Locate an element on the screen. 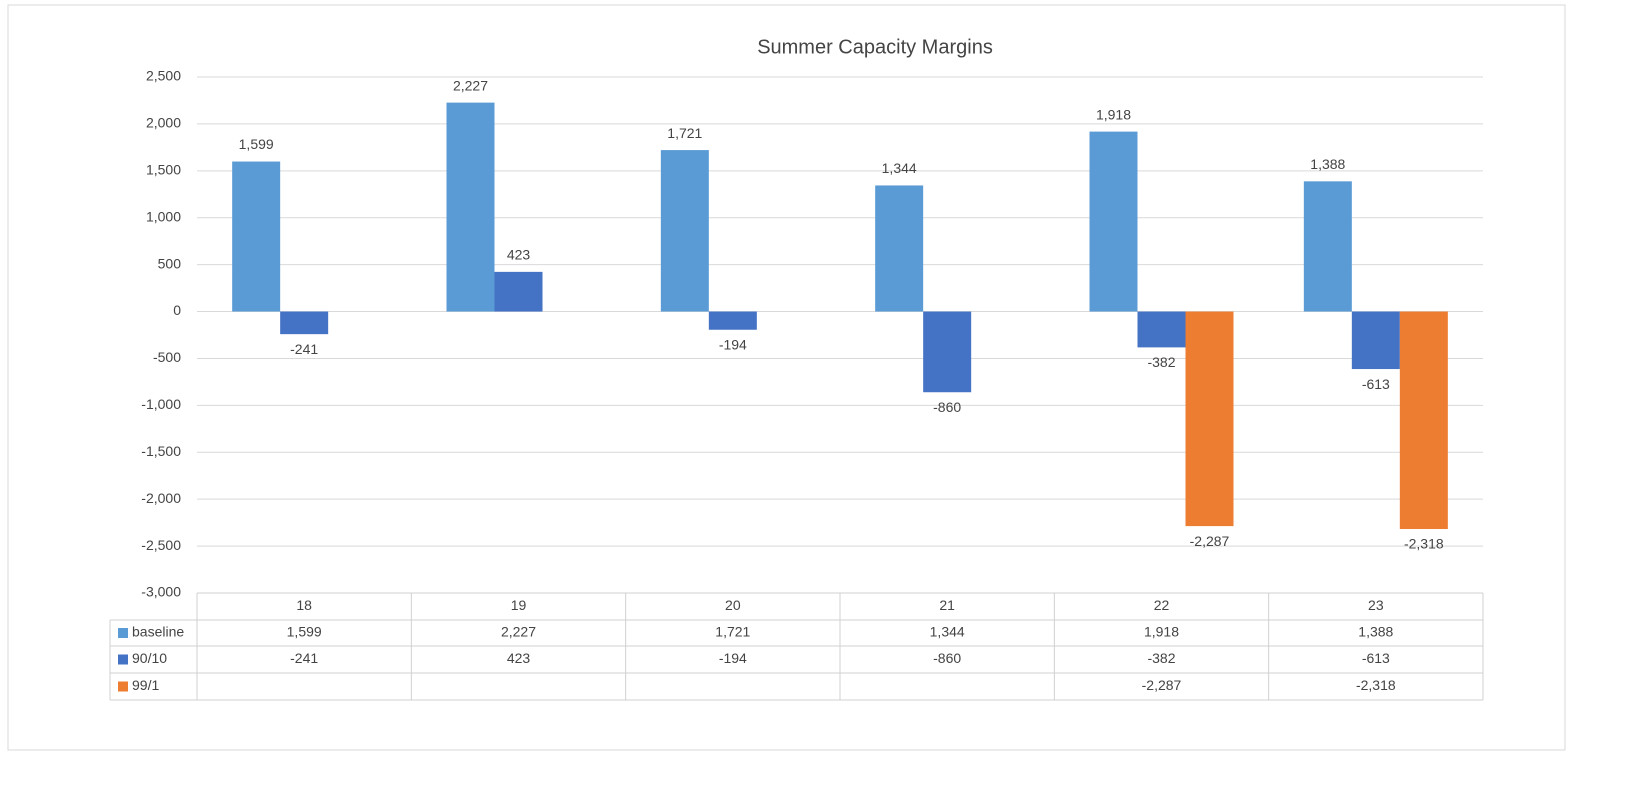  y-tick-label: 1,500 is located at coordinates (163, 170).